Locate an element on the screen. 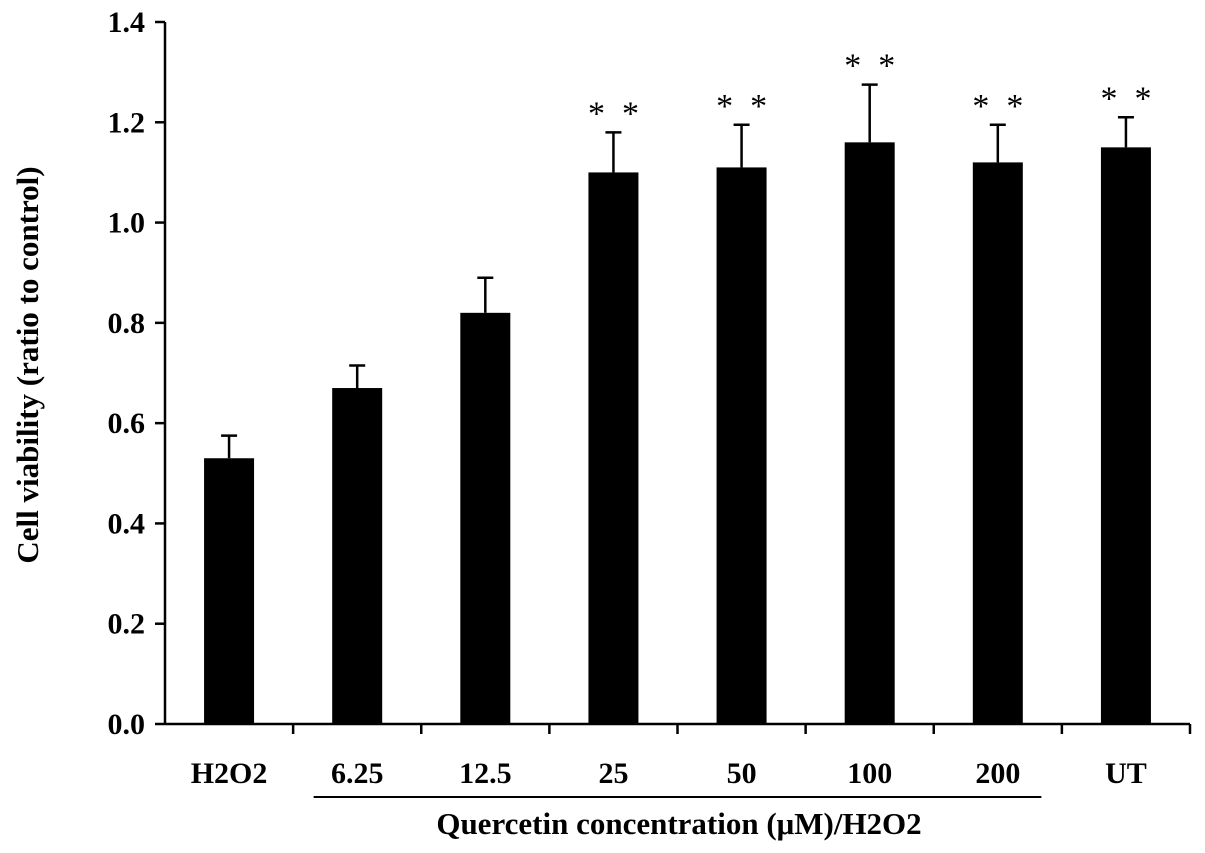 Image resolution: width=1205 pixels, height=853 pixels. y-axis: 0.0 0.2 0.4 0.6 0.8 1.0 1.2 1.4 is located at coordinates (137, 373).